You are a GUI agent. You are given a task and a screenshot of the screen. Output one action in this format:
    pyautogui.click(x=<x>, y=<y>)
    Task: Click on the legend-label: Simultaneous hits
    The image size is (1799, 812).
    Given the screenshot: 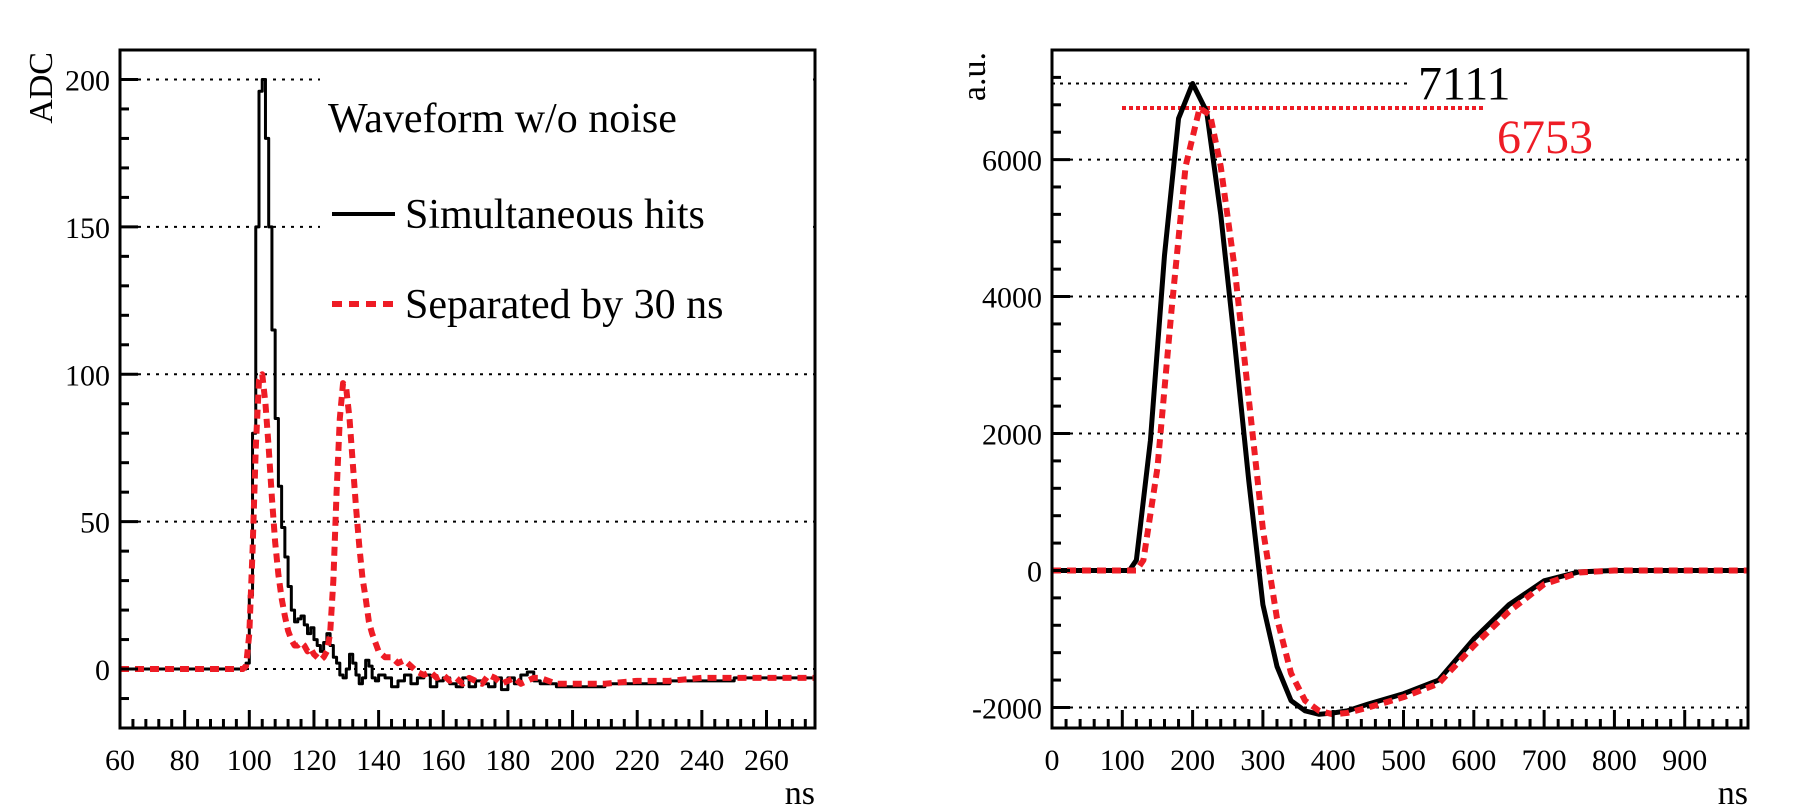 What is the action you would take?
    pyautogui.click(x=555, y=215)
    